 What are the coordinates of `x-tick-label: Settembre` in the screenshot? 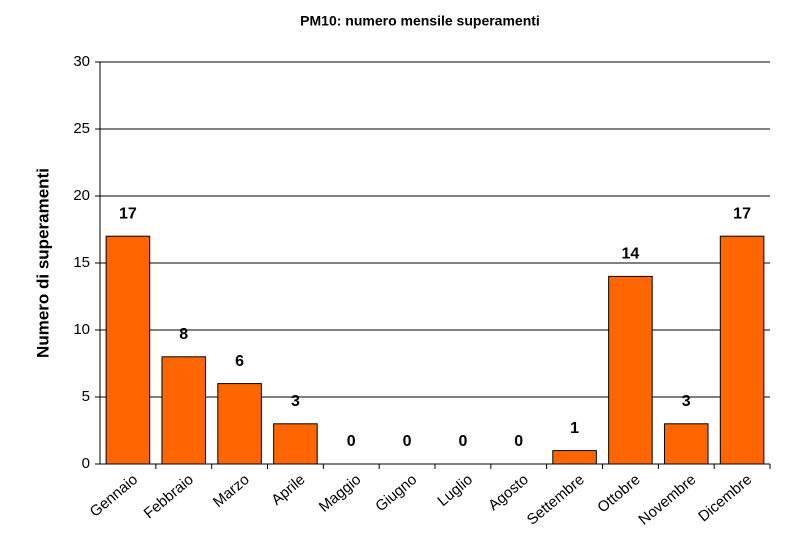 It's located at (556, 500).